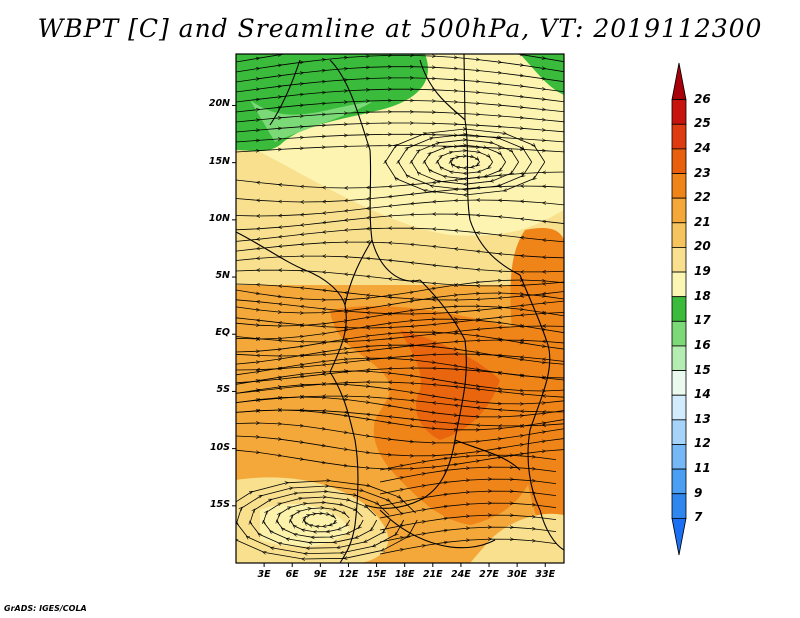 This screenshot has width=800, height=618. What do you see at coordinates (219, 504) in the screenshot?
I see `lat-label: 15S` at bounding box center [219, 504].